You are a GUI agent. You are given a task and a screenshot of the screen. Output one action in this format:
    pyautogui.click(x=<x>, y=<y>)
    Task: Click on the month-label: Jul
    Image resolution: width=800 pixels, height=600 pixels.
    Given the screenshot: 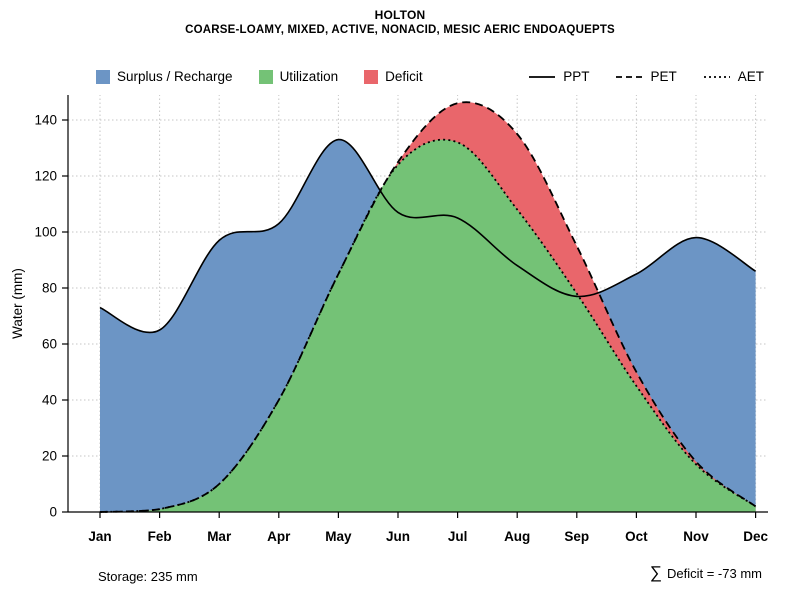 What is the action you would take?
    pyautogui.click(x=458, y=536)
    